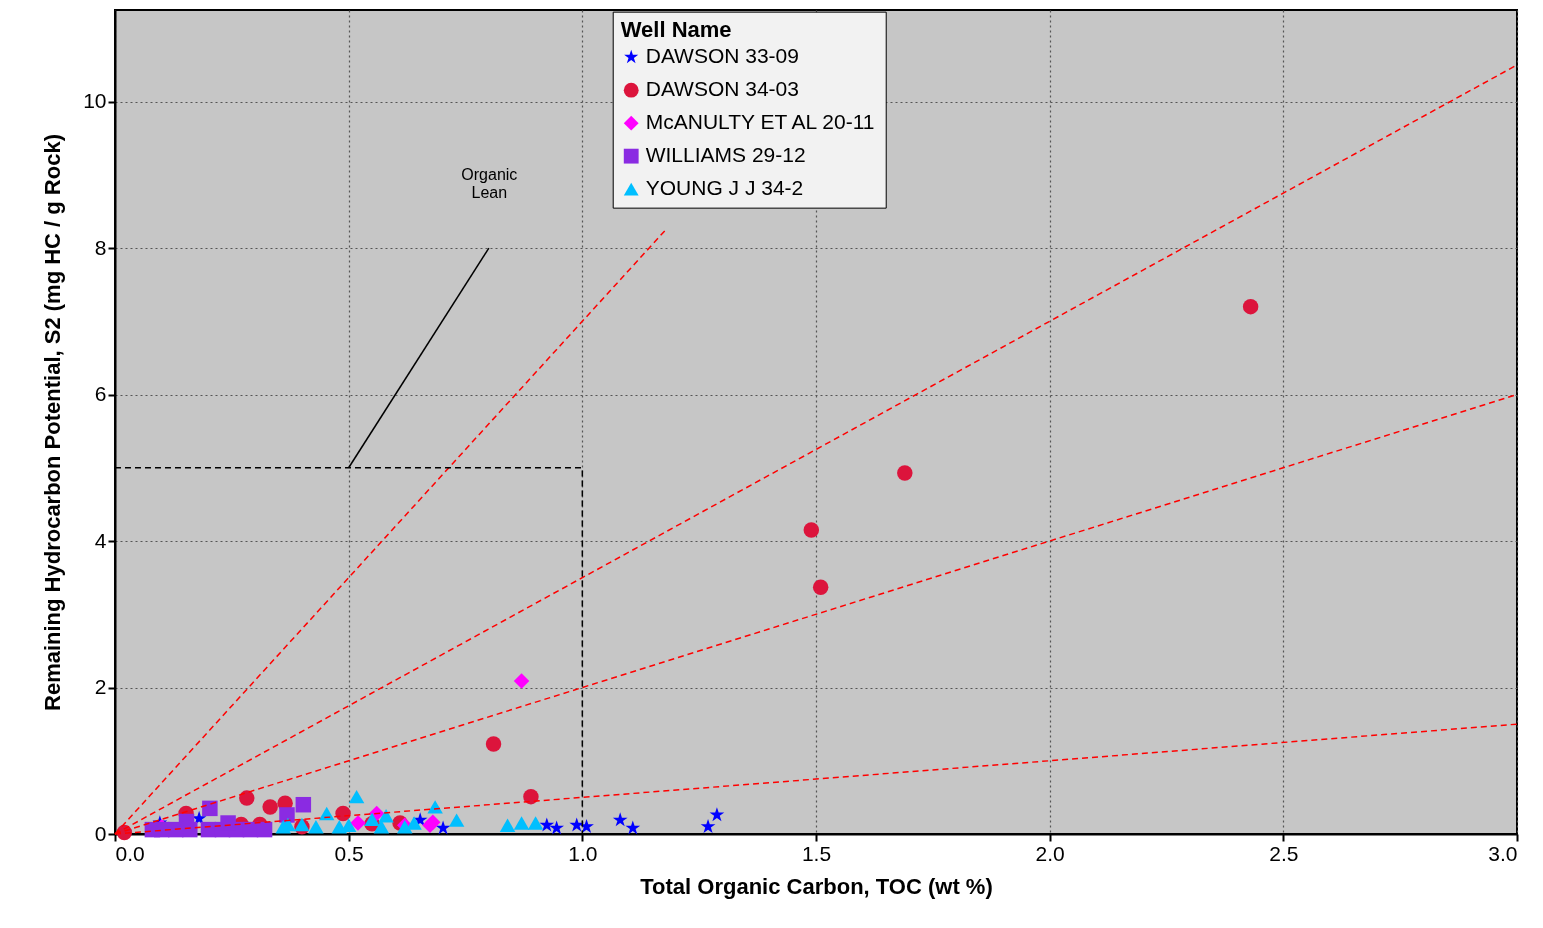  I want to click on y-tick-label: 10, so click(95, 101).